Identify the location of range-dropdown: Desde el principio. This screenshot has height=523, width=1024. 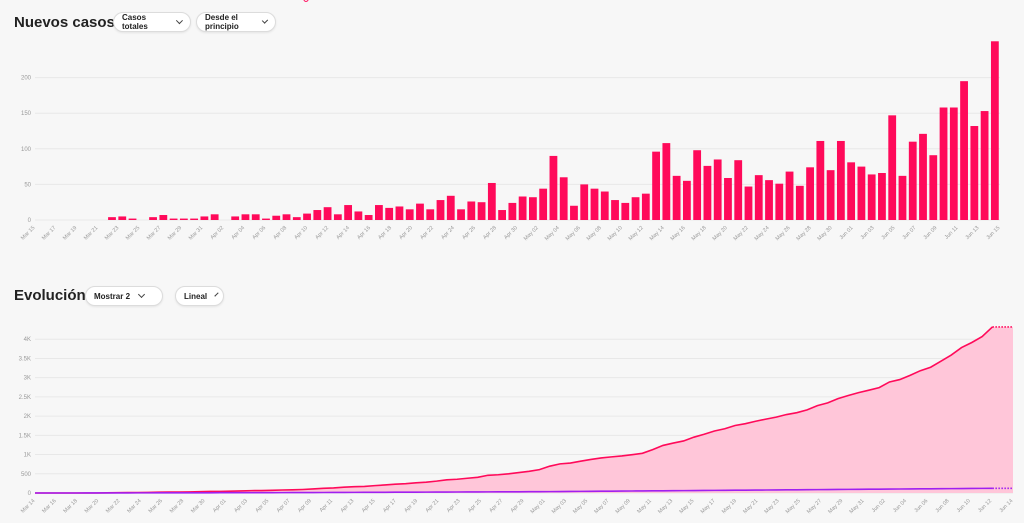
(236, 22).